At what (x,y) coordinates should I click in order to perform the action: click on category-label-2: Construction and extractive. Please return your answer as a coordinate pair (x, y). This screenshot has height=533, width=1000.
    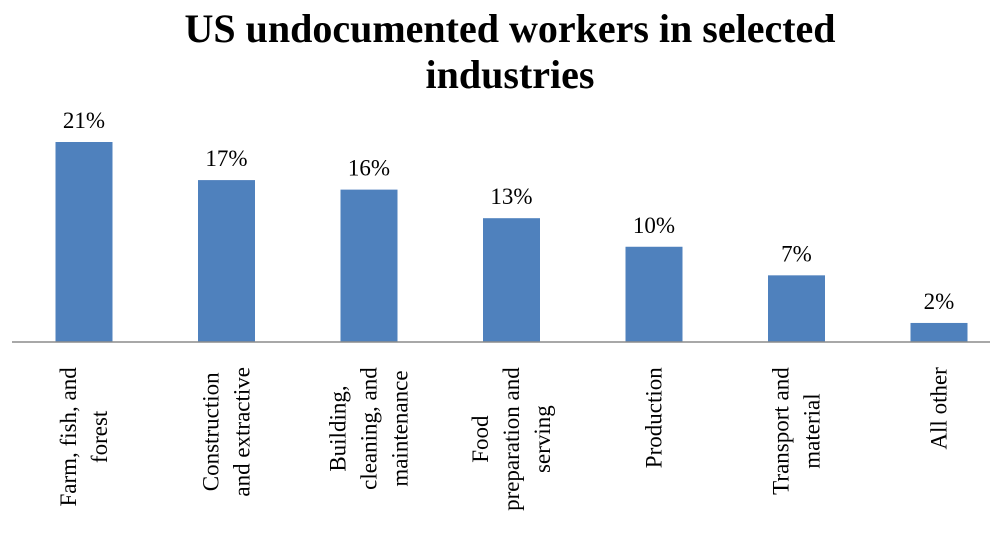
    Looking at the image, I should click on (227, 432).